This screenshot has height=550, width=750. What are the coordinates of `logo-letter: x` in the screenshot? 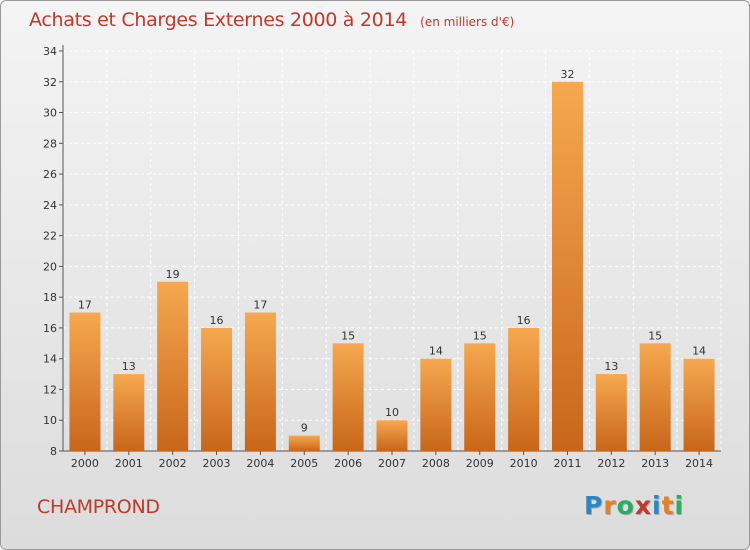 It's located at (643, 505).